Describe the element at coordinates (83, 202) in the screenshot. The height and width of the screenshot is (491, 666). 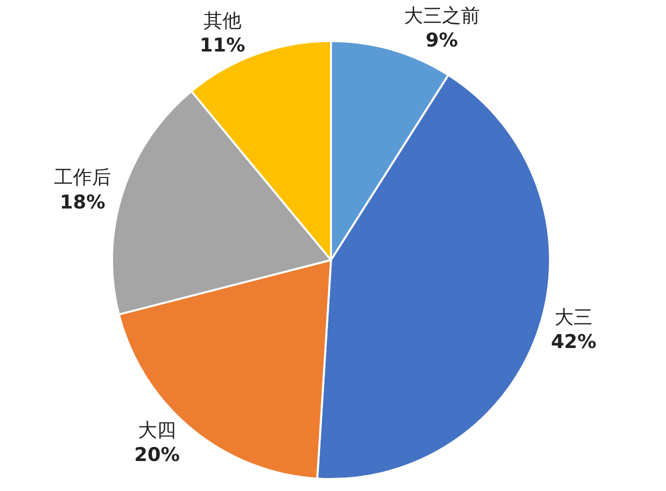
I see `data-label: 18%` at that location.